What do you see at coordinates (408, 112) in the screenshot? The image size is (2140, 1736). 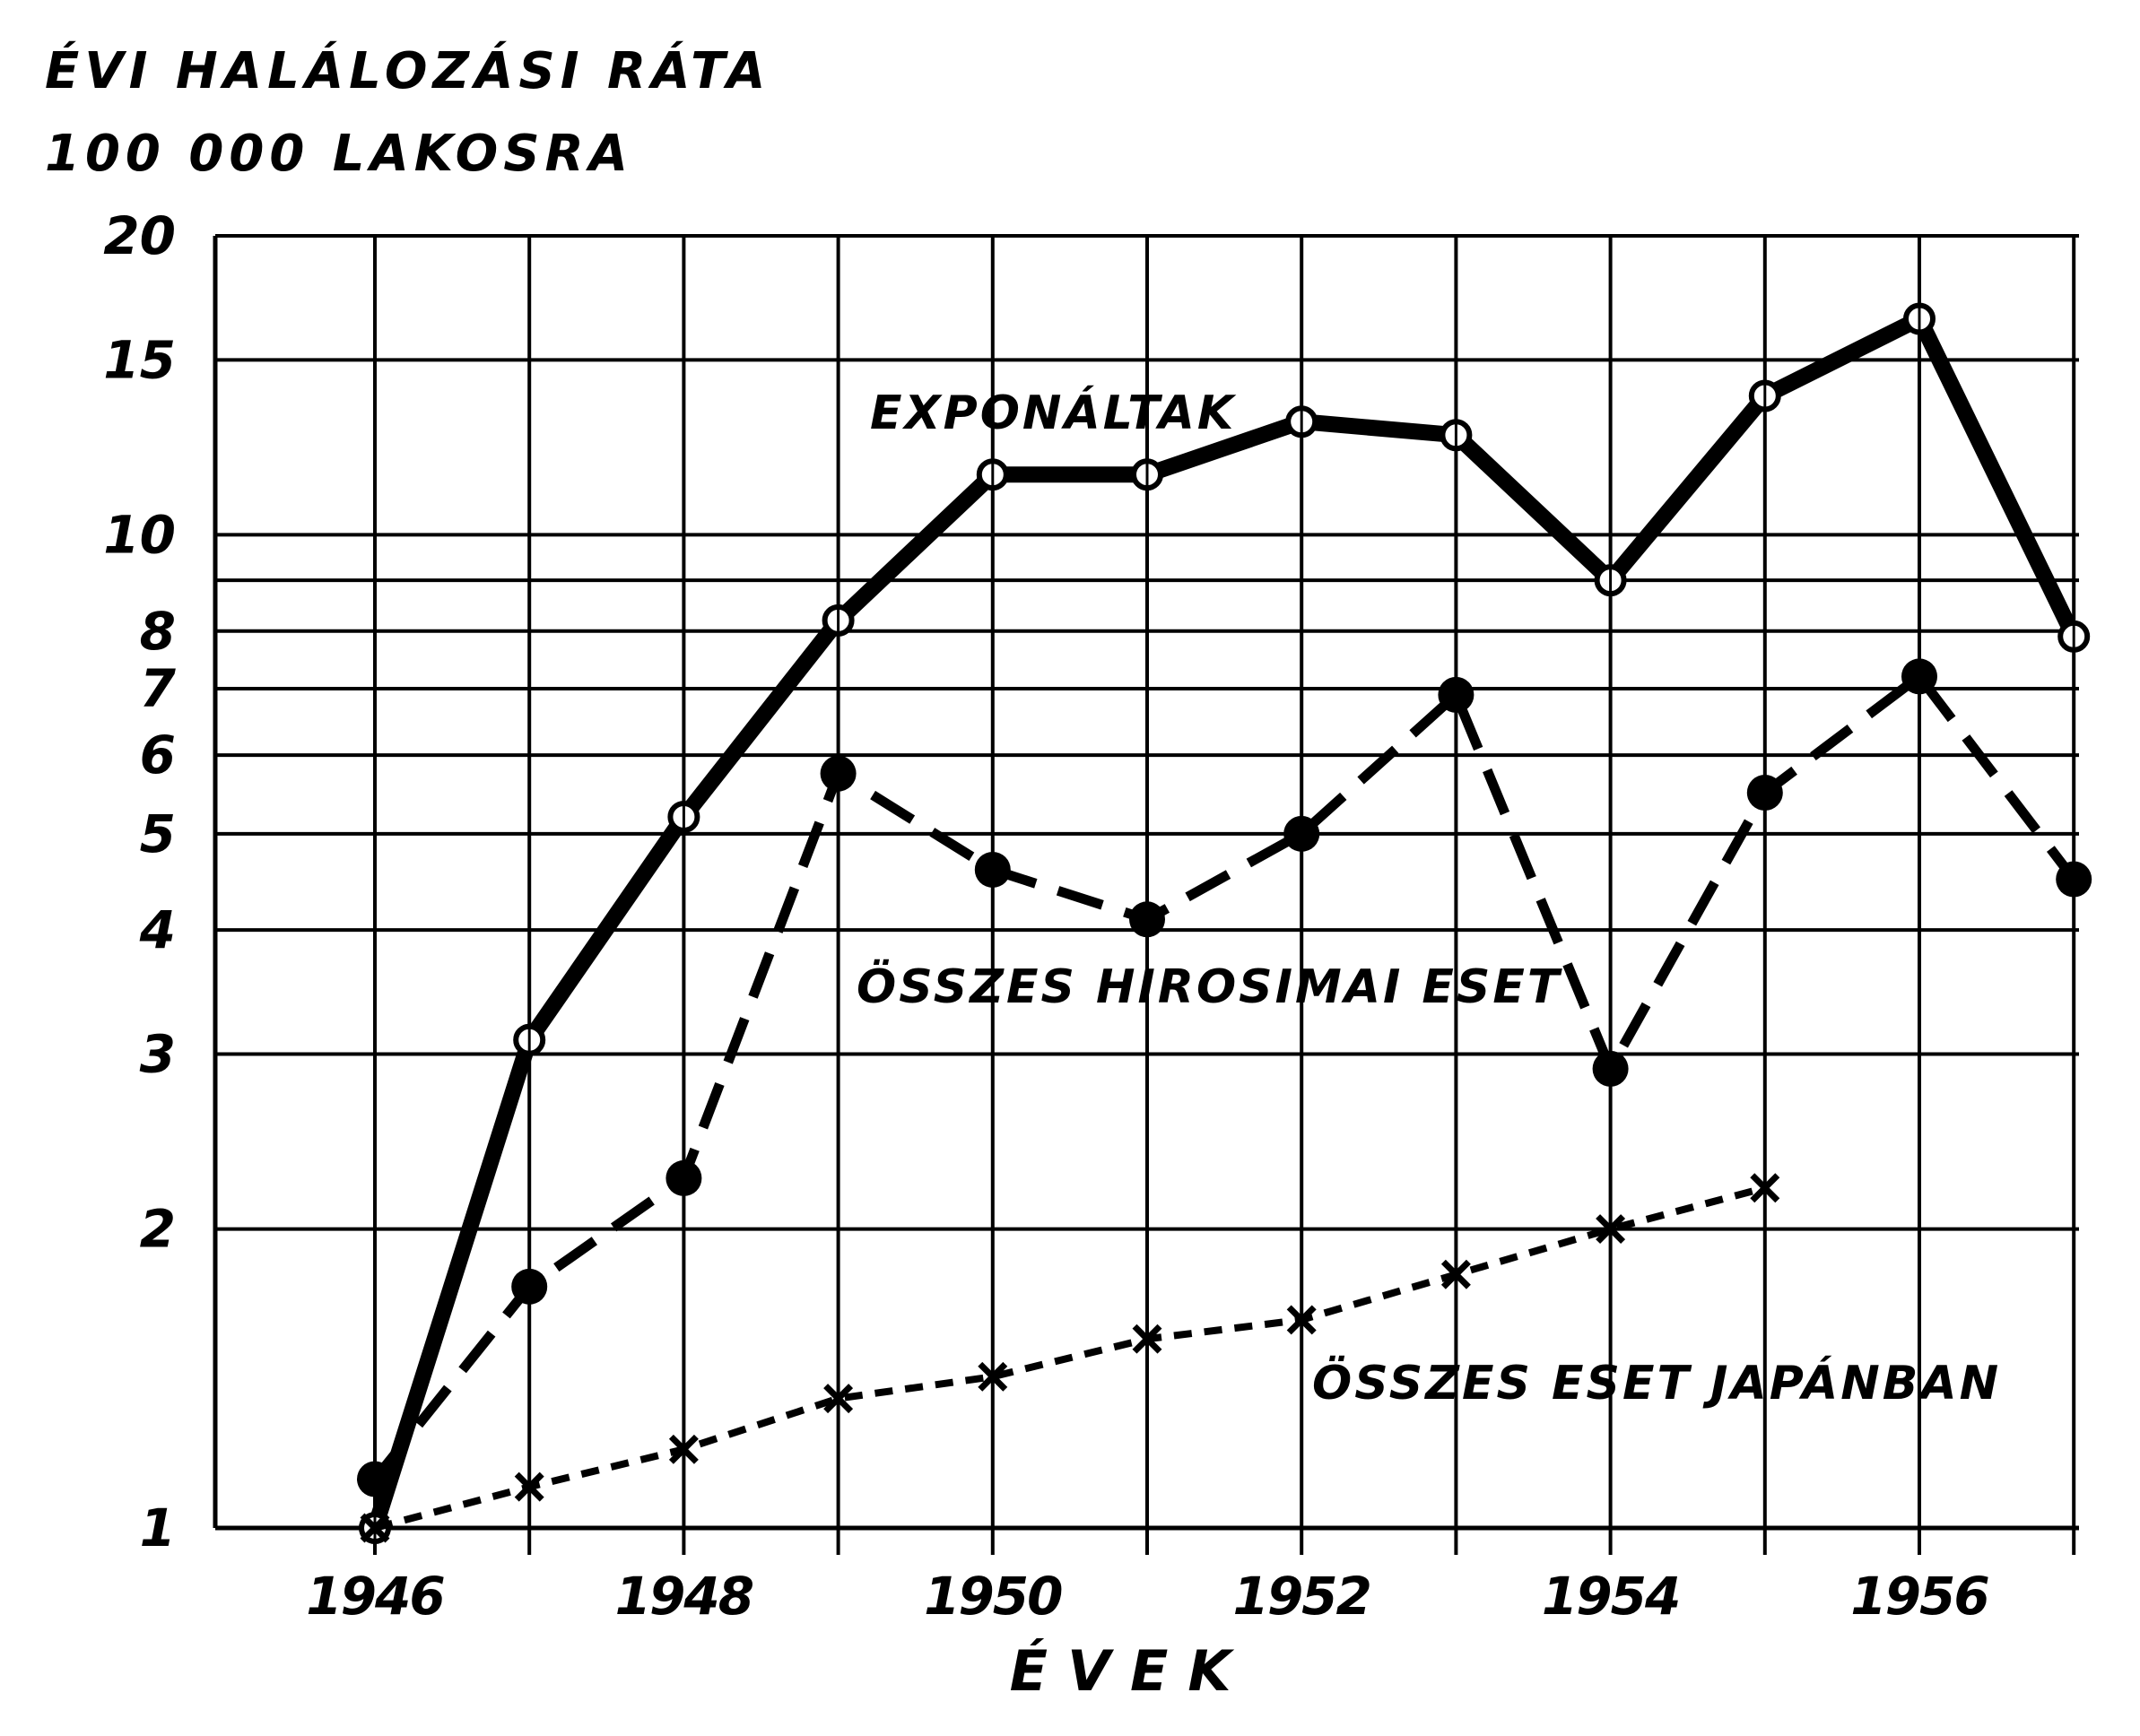 I see `y-axis-title: ÉVI HALÁLOZÁSI RÁTA 100 000 LAKOSRA` at bounding box center [408, 112].